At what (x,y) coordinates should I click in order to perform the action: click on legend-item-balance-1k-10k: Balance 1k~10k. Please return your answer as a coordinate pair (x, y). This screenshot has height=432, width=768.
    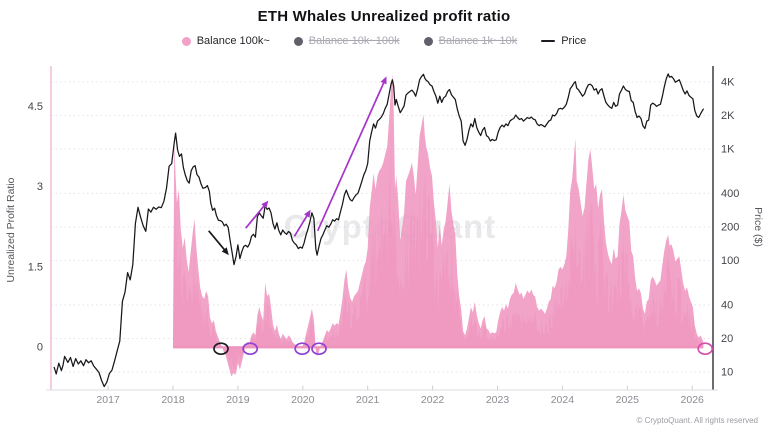
    Looking at the image, I should click on (470, 41).